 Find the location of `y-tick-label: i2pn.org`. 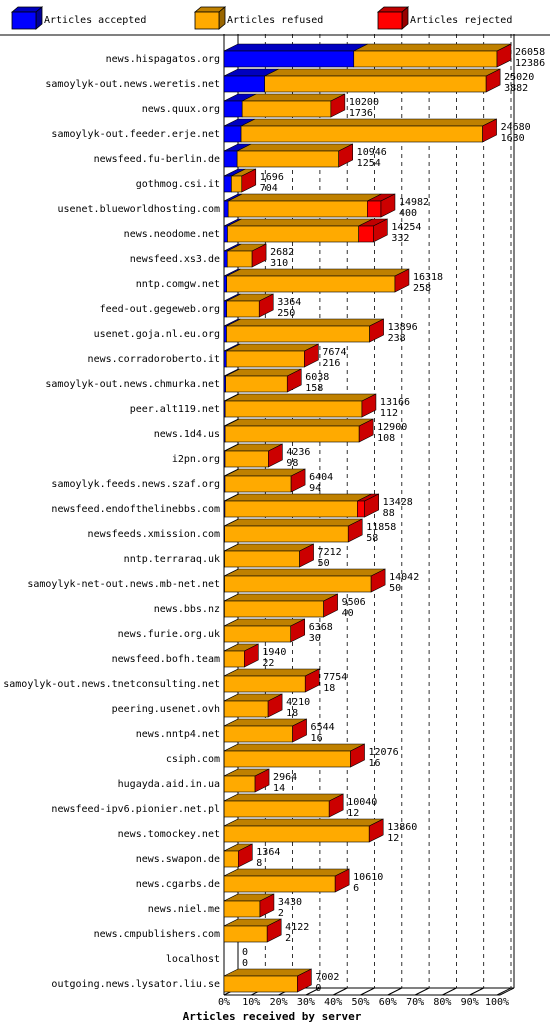

y-tick-label: i2pn.org is located at coordinates (196, 459).